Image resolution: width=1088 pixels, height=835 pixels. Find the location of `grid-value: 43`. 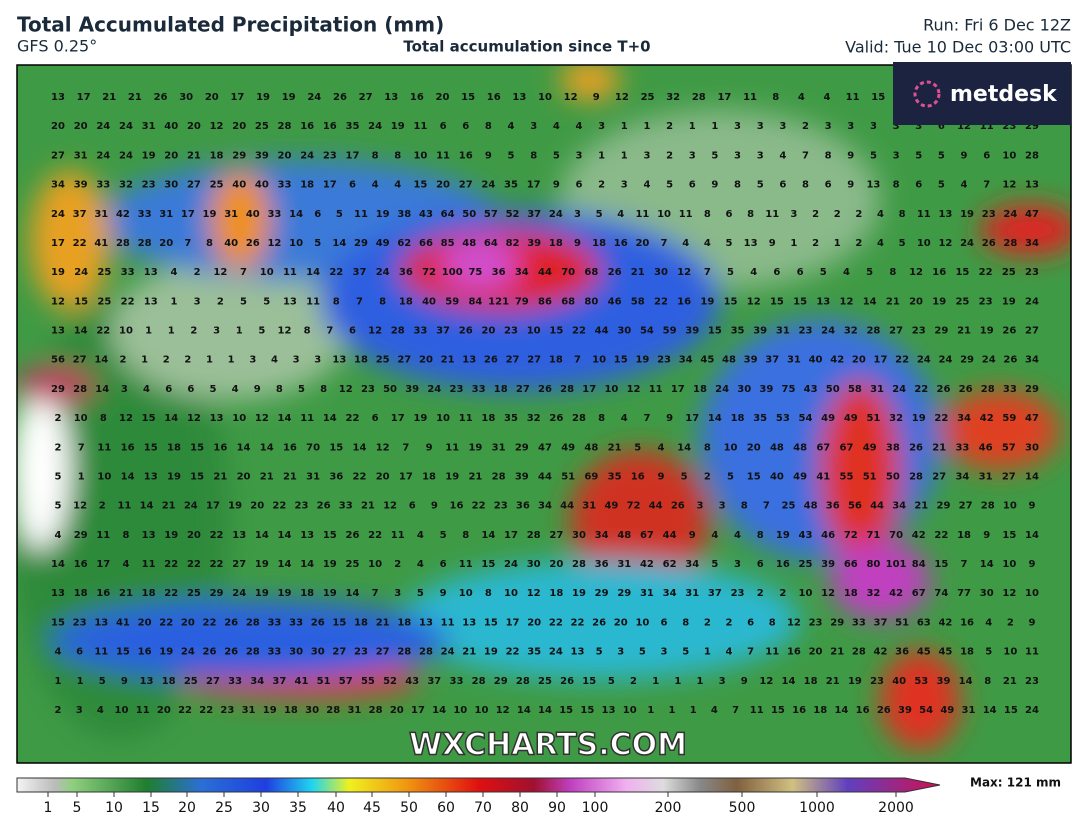

grid-value: 43 is located at coordinates (412, 681).